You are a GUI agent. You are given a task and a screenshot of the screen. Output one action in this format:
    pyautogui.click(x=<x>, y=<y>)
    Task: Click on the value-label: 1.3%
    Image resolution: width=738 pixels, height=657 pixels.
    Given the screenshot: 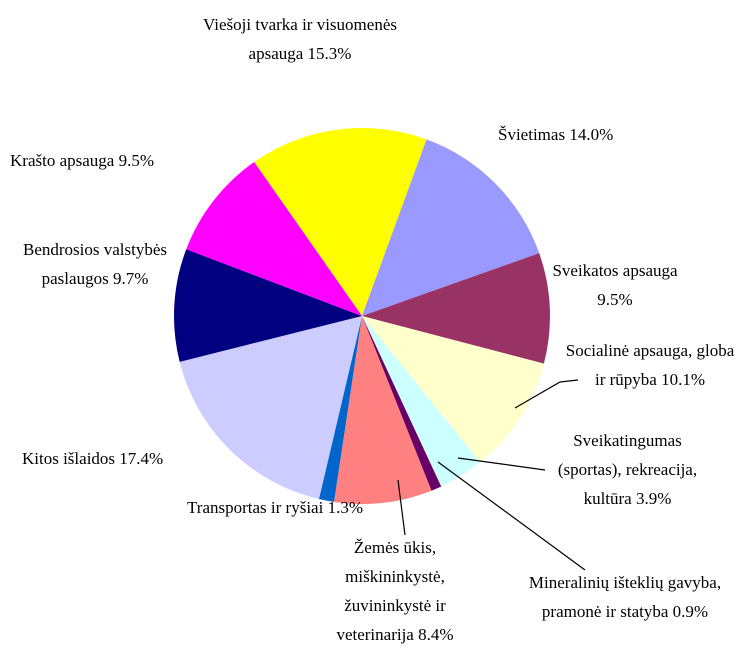 What is the action you would take?
    pyautogui.click(x=345, y=507)
    